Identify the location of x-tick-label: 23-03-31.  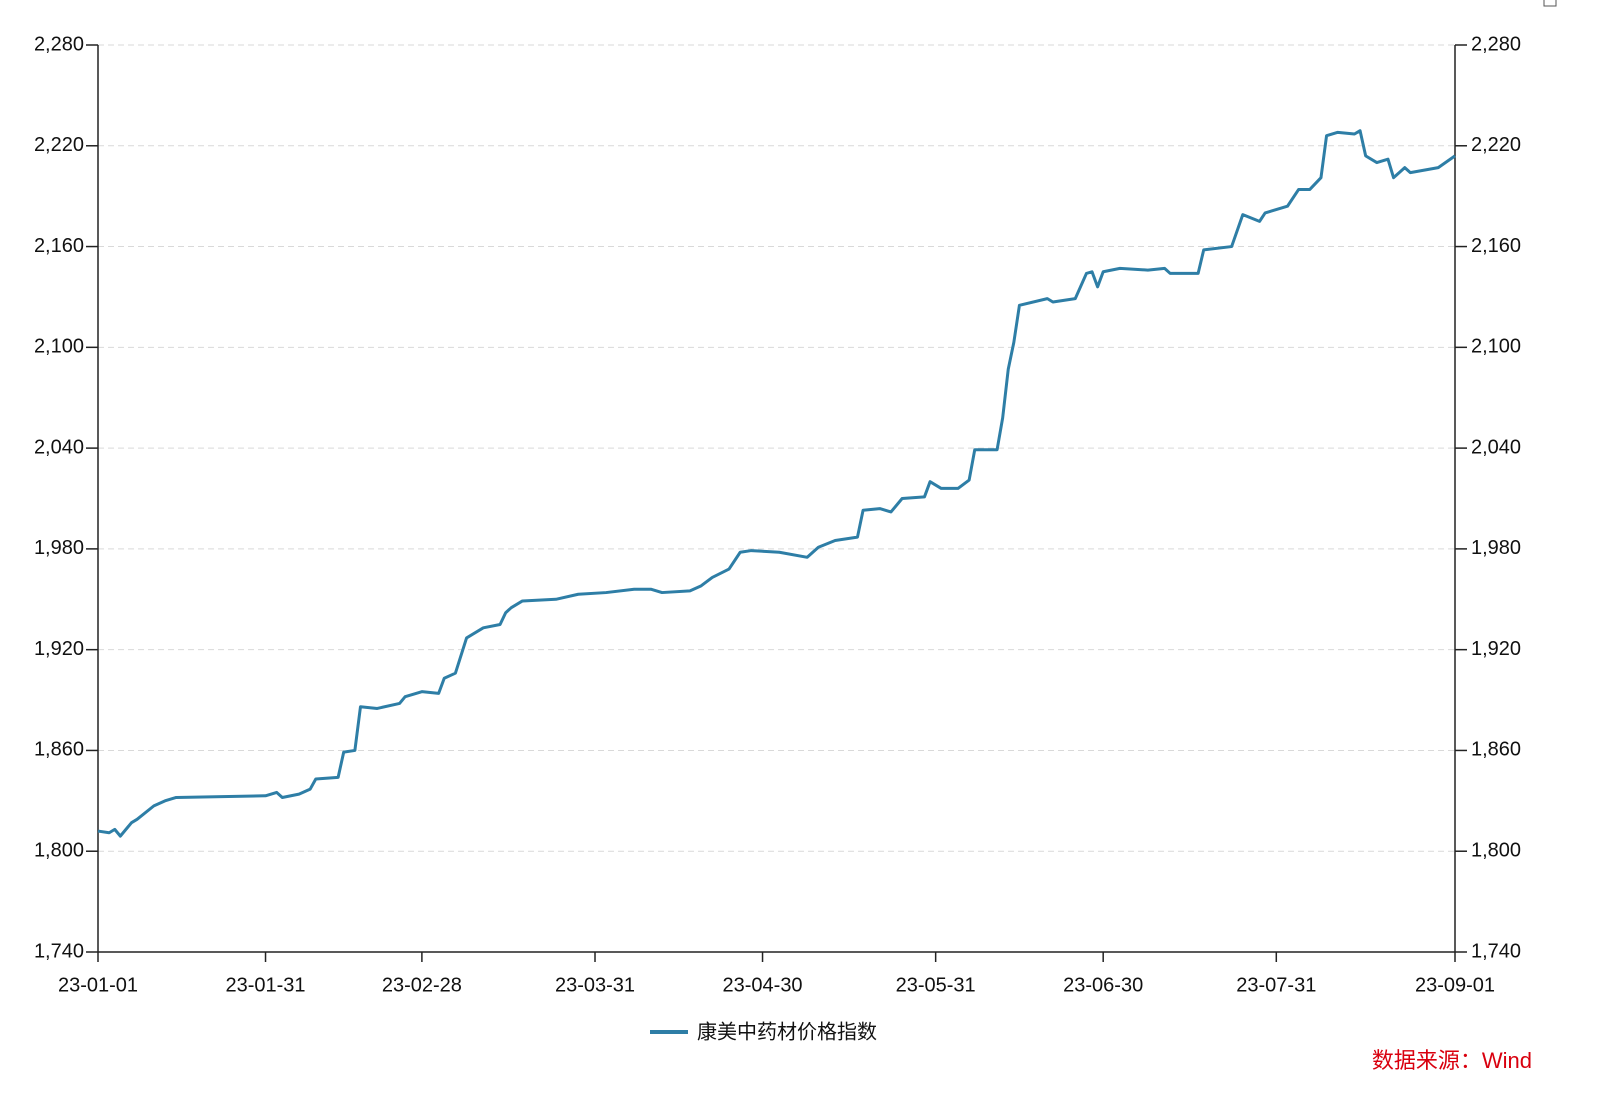
(595, 985).